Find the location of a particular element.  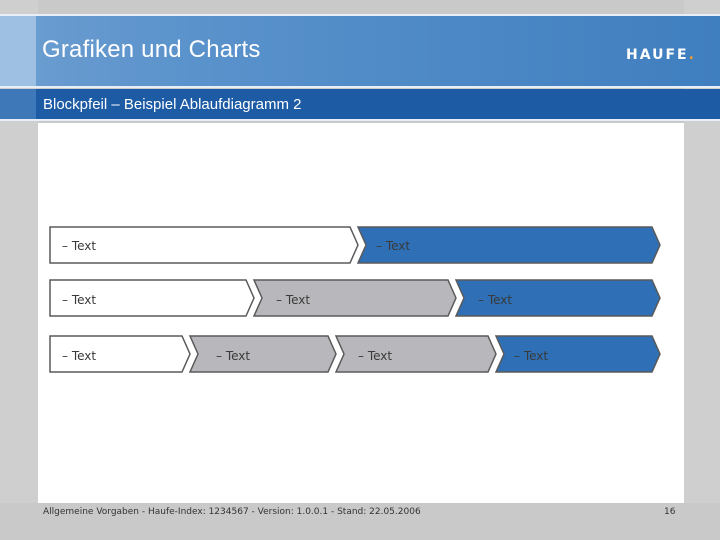

row3-label-3: – Text is located at coordinates (375, 356).